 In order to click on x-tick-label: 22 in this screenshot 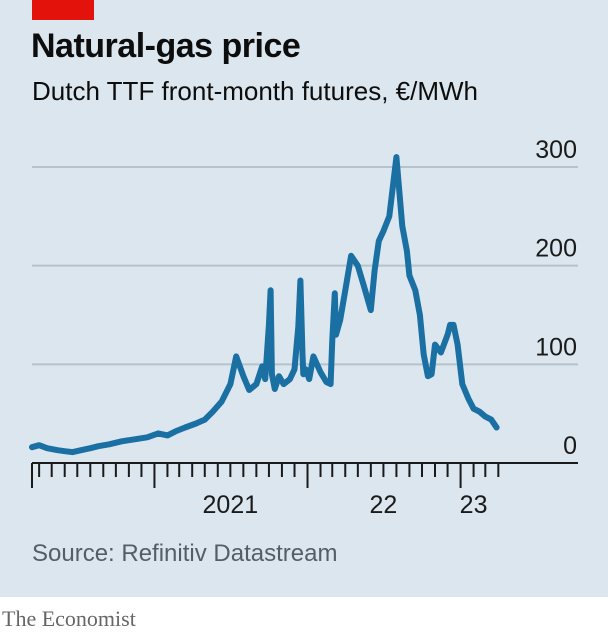, I will do `click(384, 505)`.